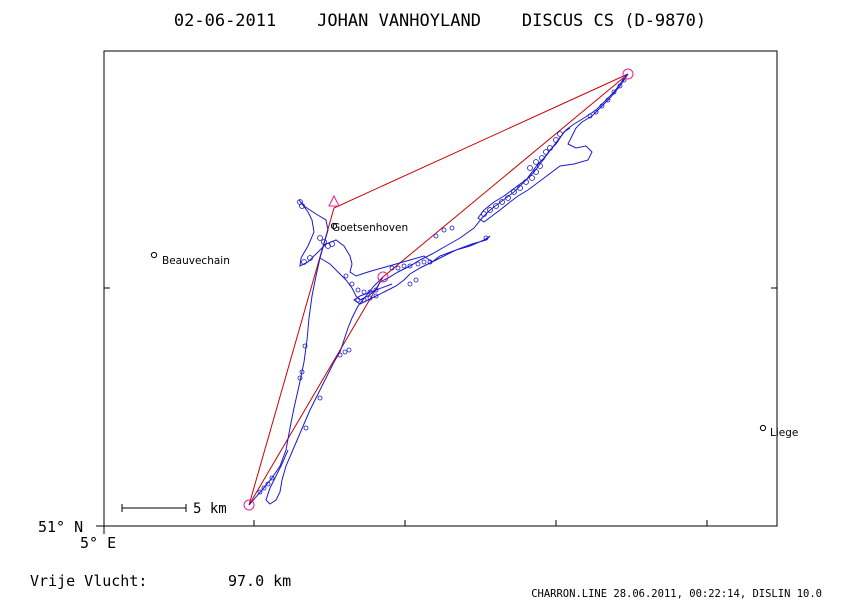 This screenshot has height=603, width=853. I want to click on place-label: Liege, so click(784, 433).